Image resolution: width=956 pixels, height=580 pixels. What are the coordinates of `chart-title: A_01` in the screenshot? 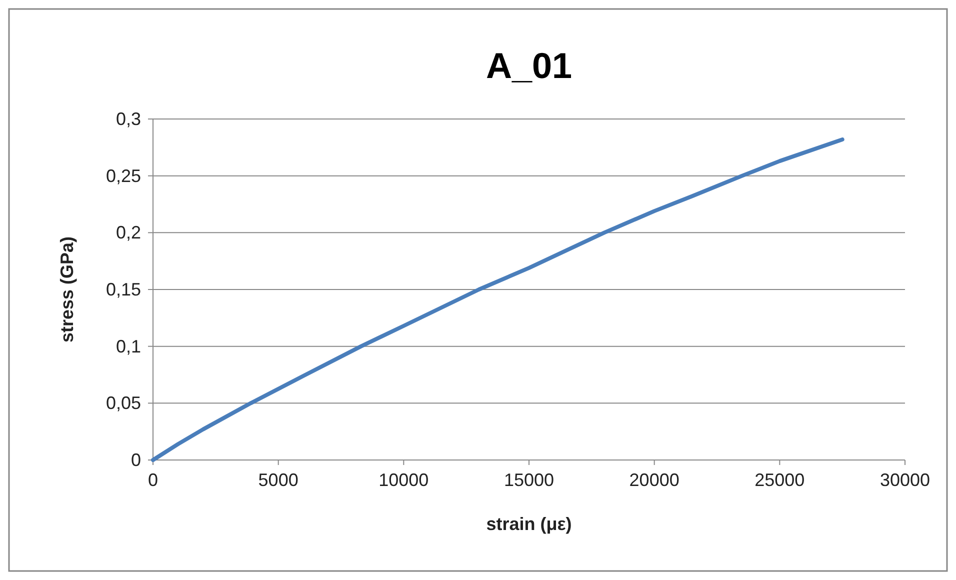 It's located at (529, 65).